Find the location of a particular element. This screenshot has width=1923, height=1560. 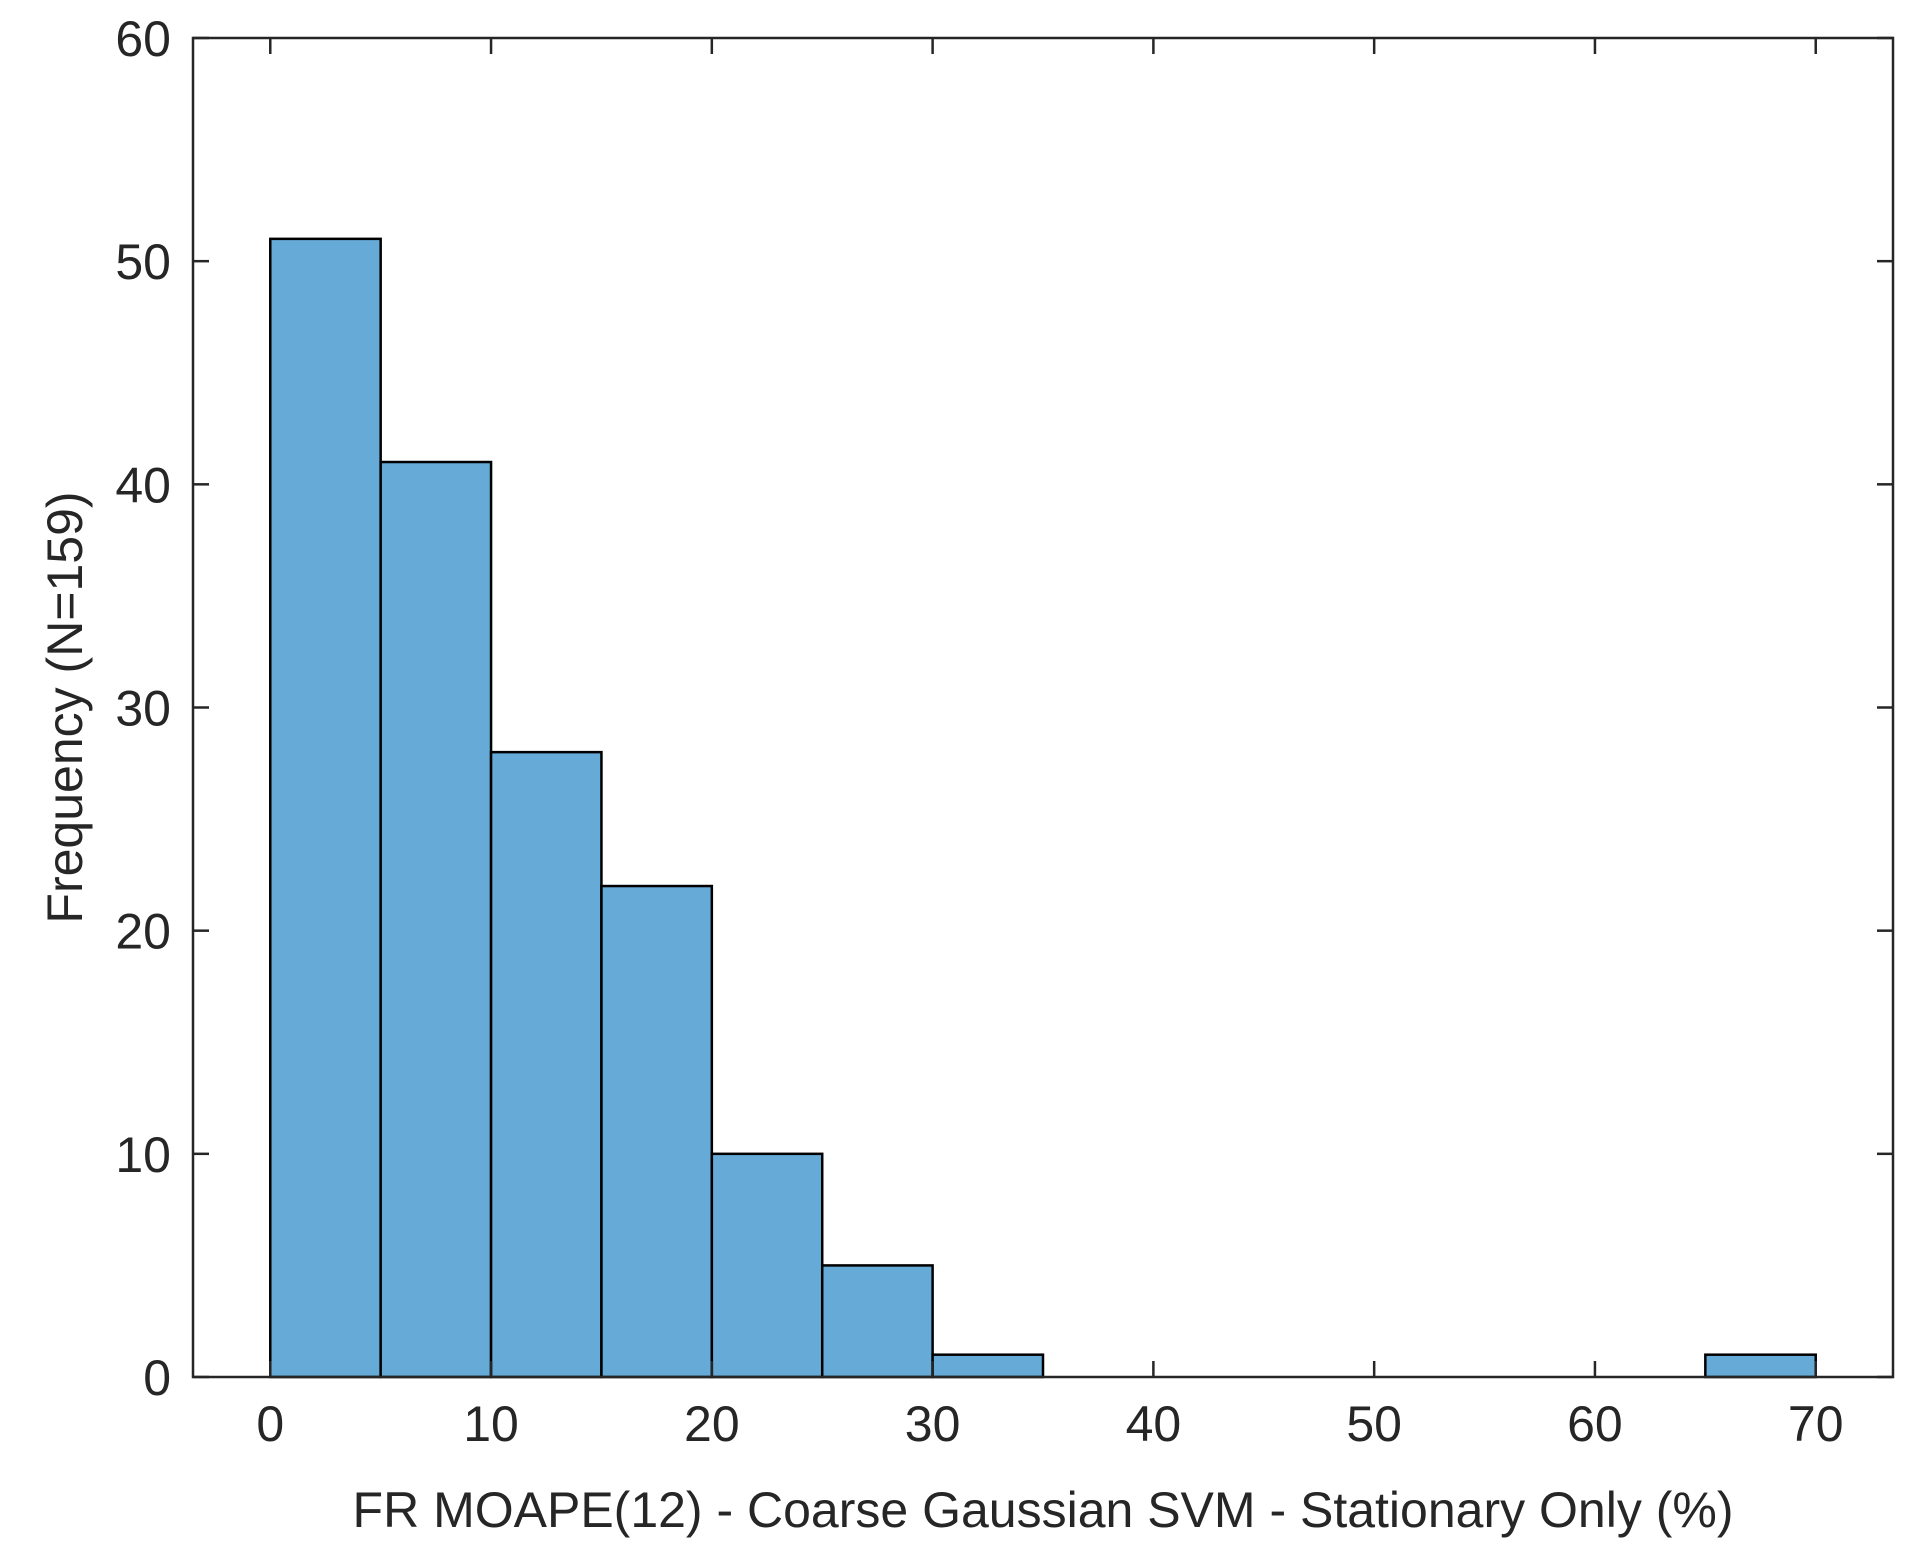

x-tick-label: 40 is located at coordinates (1154, 1424).